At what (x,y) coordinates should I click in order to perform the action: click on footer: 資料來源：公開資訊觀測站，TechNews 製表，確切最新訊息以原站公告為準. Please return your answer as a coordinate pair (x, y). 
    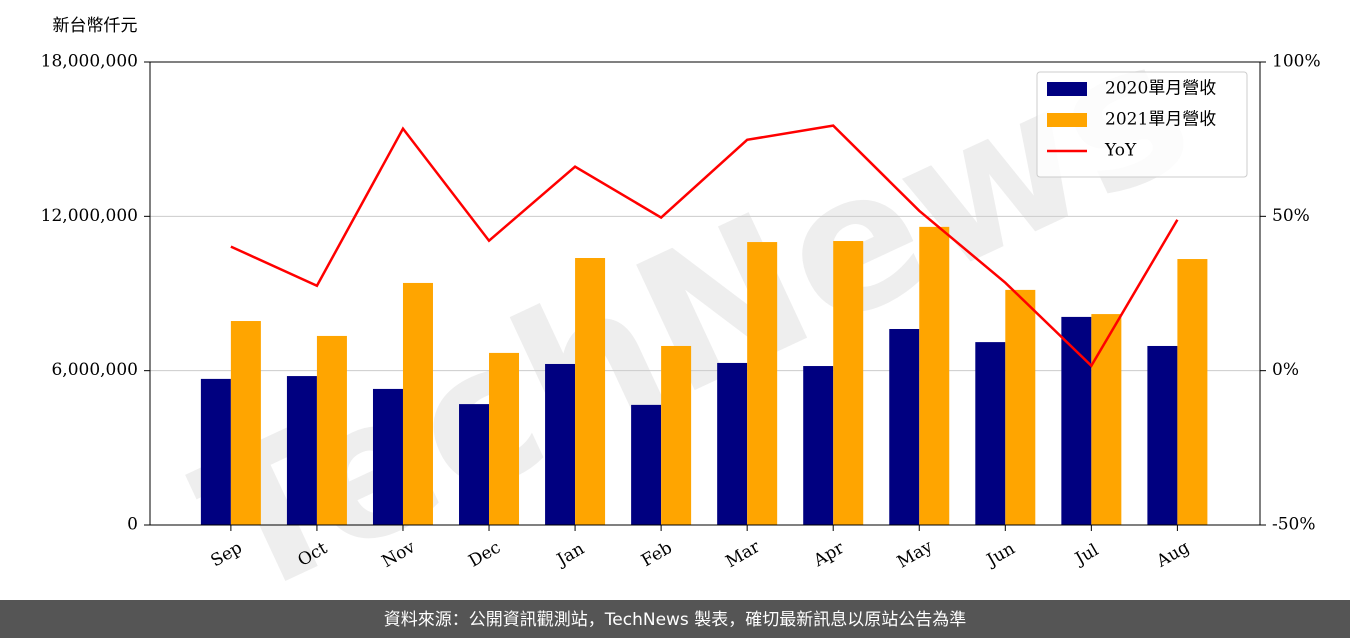
    Looking at the image, I should click on (675, 620).